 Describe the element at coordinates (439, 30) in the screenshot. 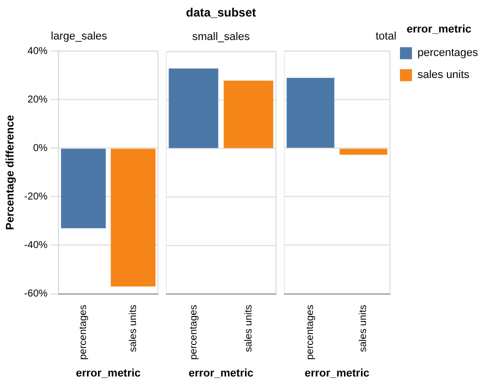

I see `legend-title: error_metric` at that location.